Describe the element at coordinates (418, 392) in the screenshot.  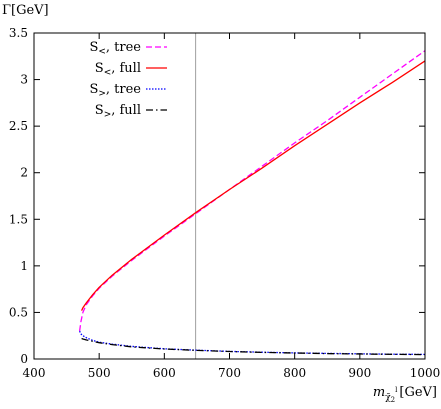
I see `x-axis-label-unit: [GeV]` at that location.